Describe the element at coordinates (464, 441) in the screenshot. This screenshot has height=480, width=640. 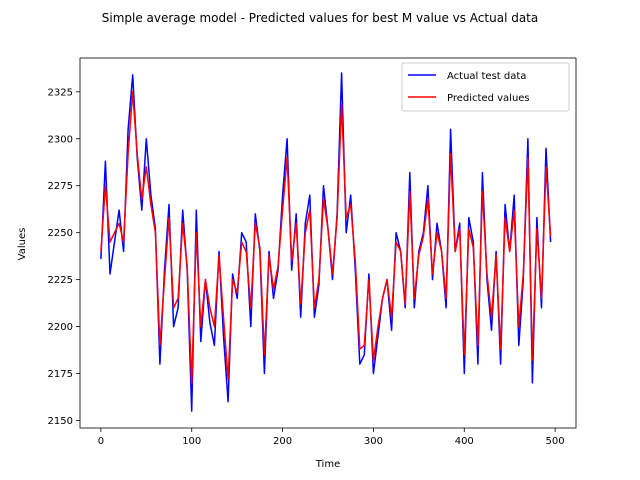
I see `x-tick-label: 400` at that location.